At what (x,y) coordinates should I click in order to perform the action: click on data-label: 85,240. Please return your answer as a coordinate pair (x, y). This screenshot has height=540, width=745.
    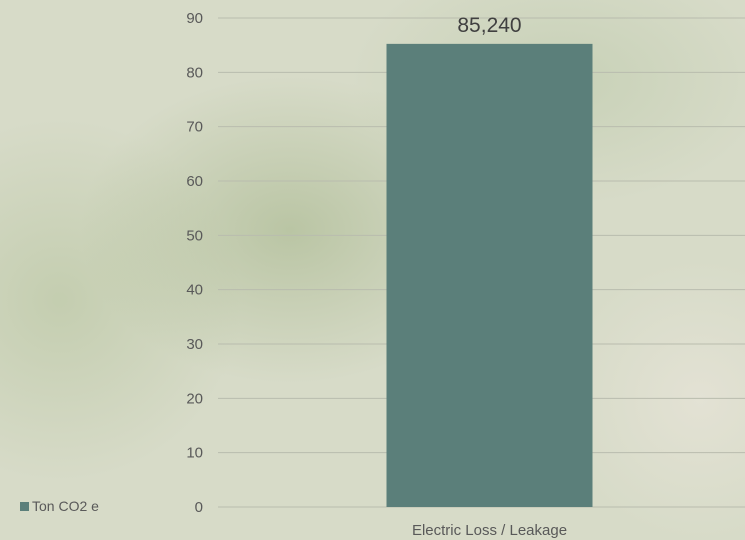
    Looking at the image, I should click on (489, 25).